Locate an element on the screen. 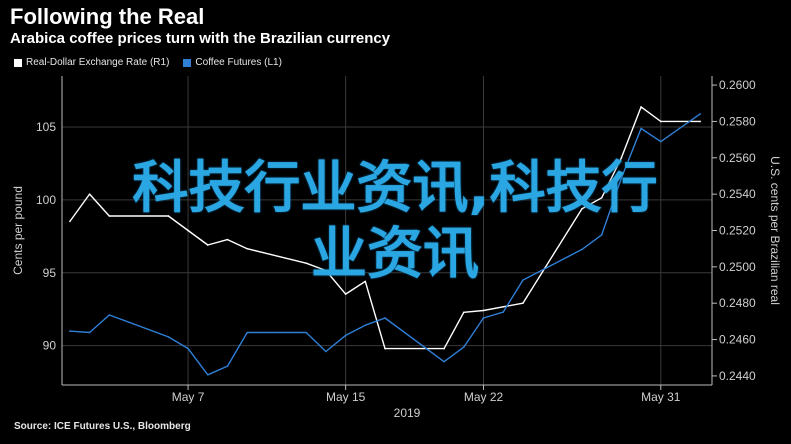 The width and height of the screenshot is (791, 444). legend-label-coffee: Coffee Futures (L1) is located at coordinates (238, 62).